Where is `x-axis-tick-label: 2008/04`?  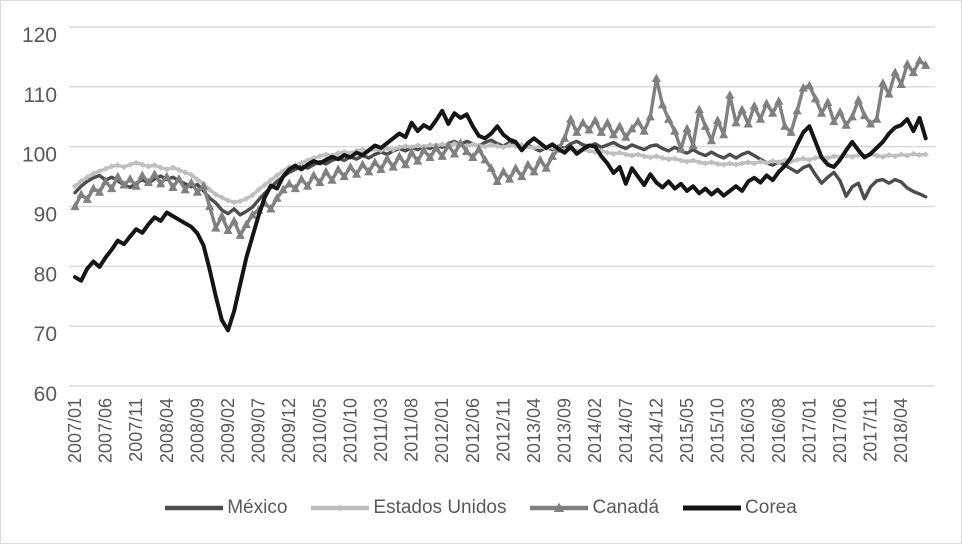 x-axis-tick-label: 2008/04 is located at coordinates (167, 430).